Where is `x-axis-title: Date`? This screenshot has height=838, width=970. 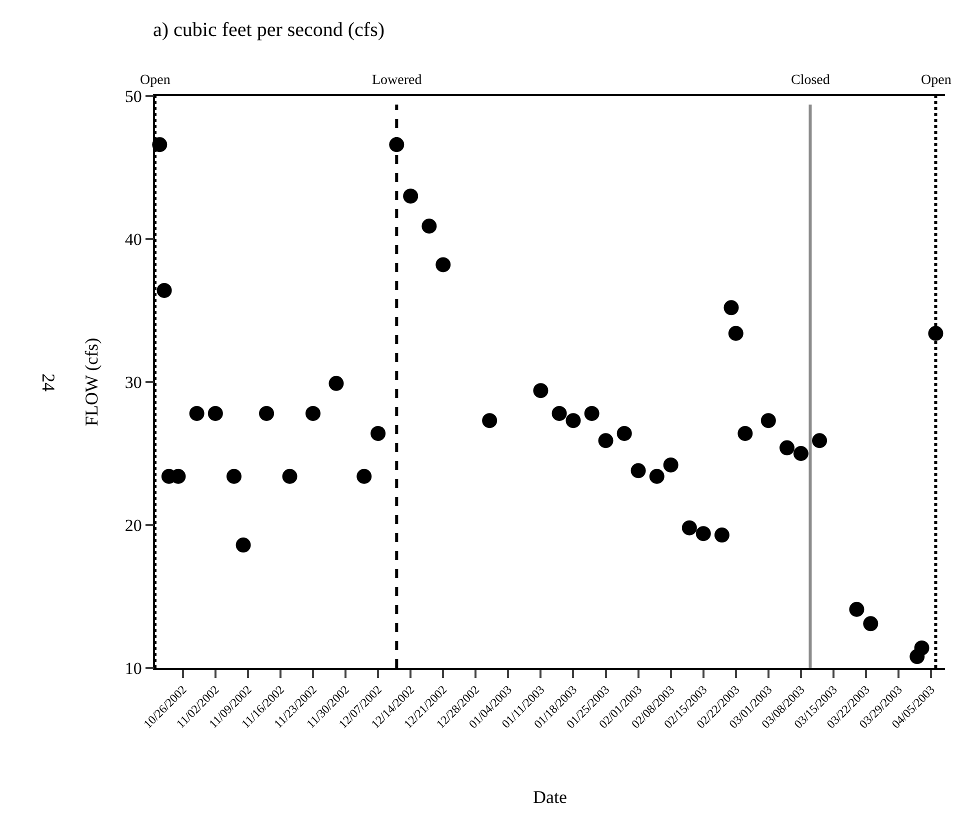
x-axis-title: Date is located at coordinates (550, 796).